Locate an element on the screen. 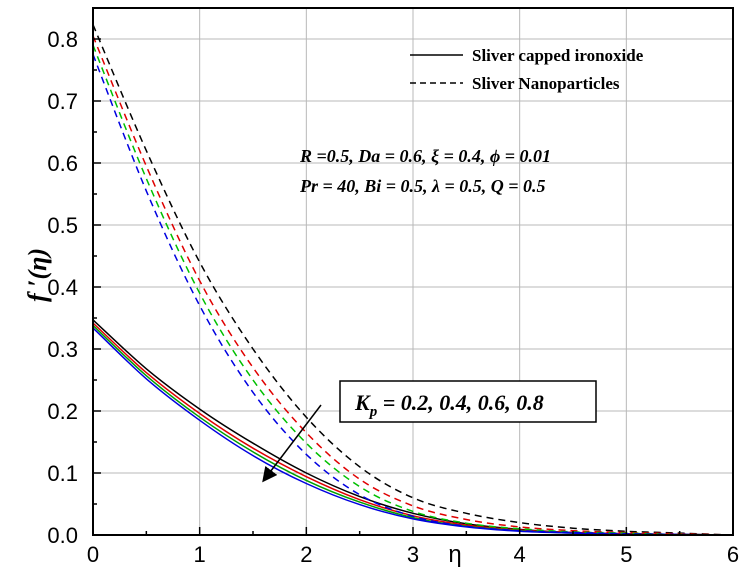 This screenshot has width=746, height=573. x-axis-title: η is located at coordinates (454, 554).